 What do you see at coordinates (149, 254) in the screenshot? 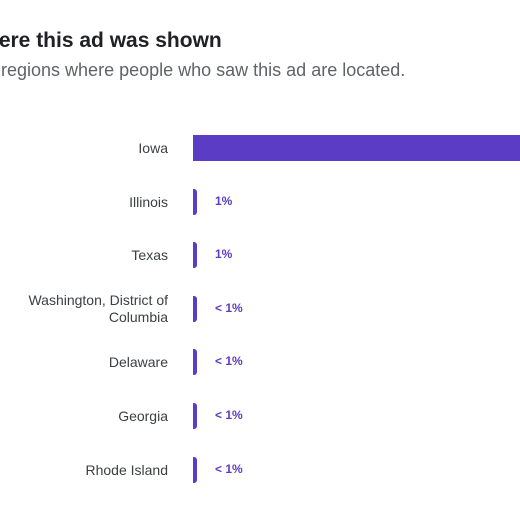
I see `region-label: Texas` at bounding box center [149, 254].